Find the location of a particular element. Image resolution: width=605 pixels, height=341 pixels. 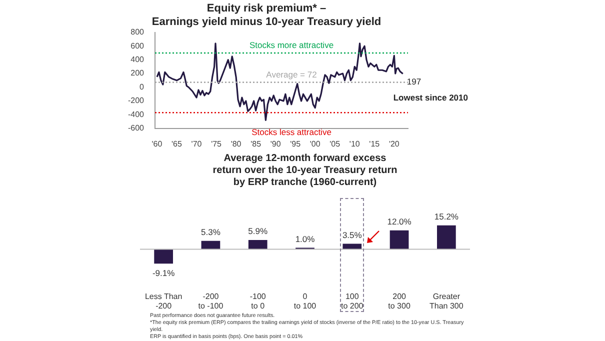

x-tick-label: '75 is located at coordinates (216, 143).